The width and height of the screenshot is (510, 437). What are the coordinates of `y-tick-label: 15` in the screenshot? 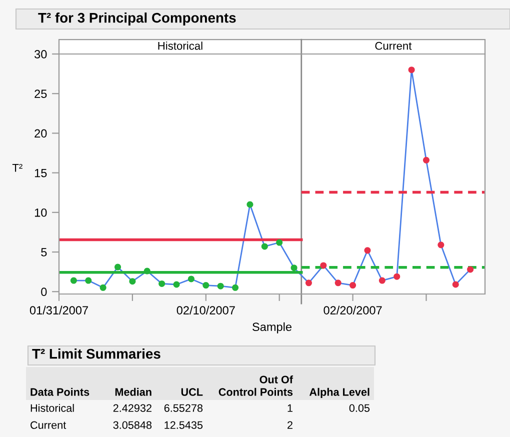 It's located at (40, 173).